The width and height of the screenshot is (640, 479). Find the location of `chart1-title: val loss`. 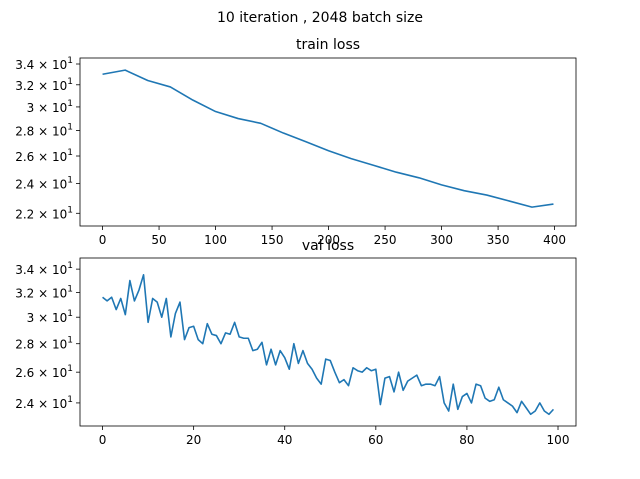

chart1-title: val loss is located at coordinates (328, 246).